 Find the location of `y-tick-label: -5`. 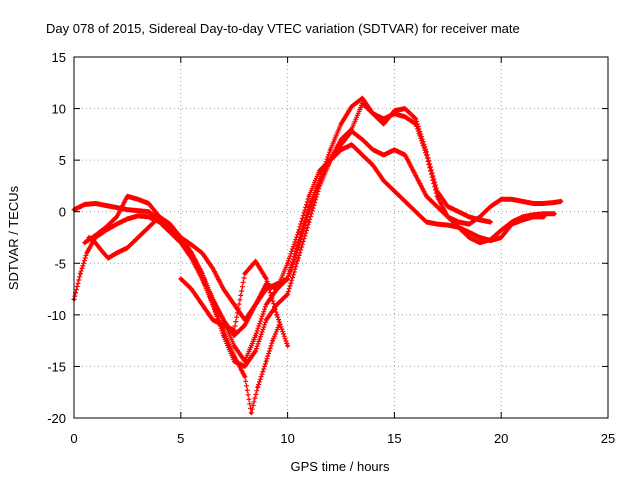

y-tick-label: -5 is located at coordinates (60, 263).